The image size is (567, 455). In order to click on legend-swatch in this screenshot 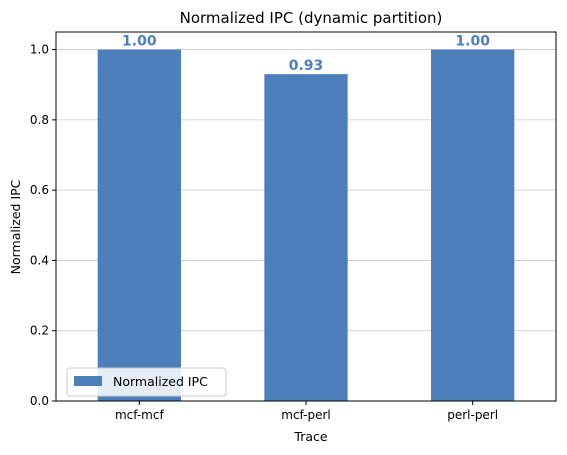, I will do `click(88, 381)`.